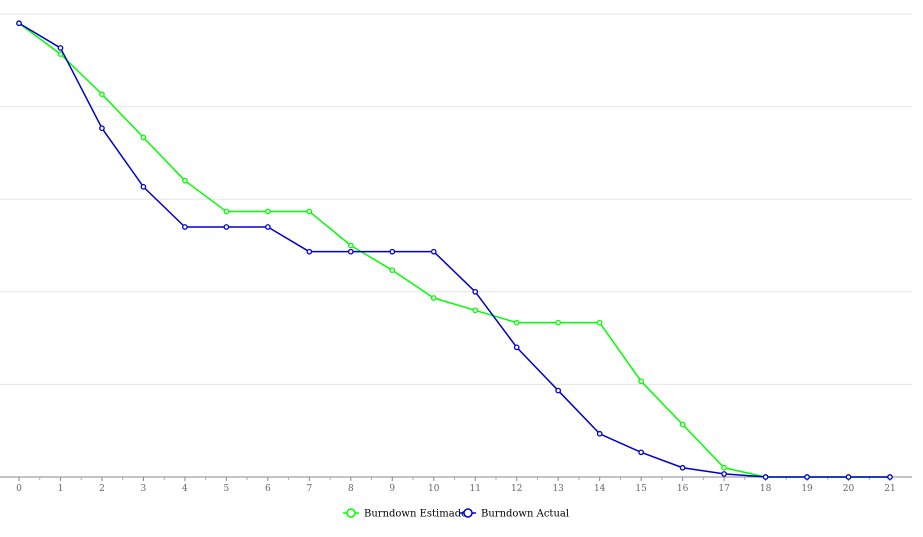 The width and height of the screenshot is (923, 537). I want to click on x-tick-label: 17, so click(724, 489).